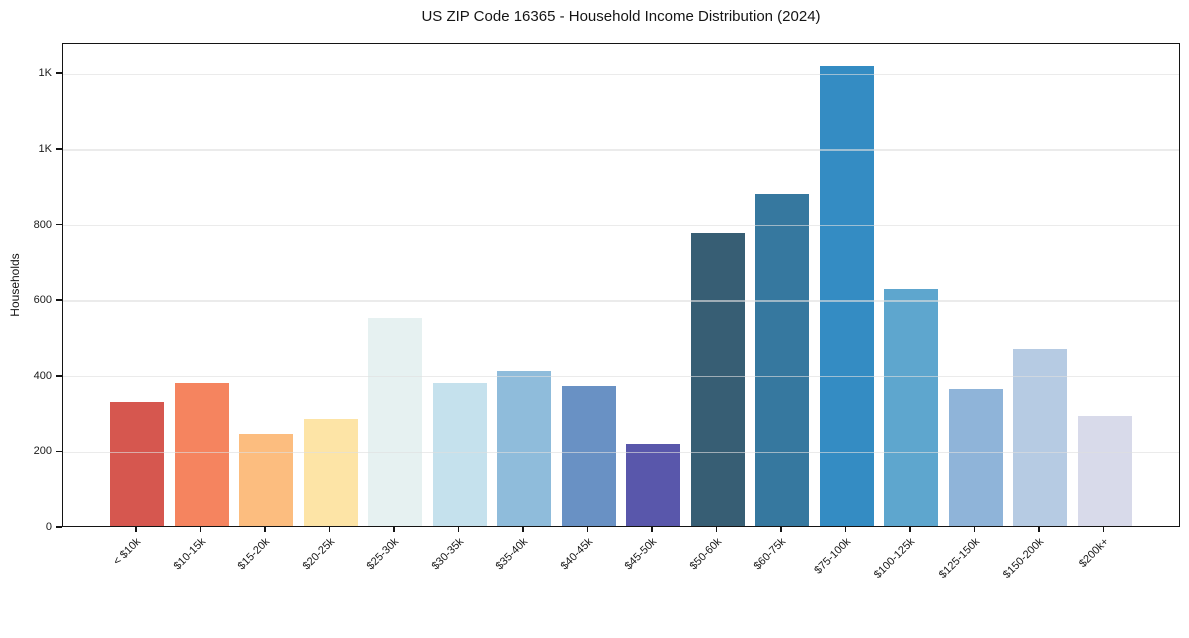 The height and width of the screenshot is (638, 1189). I want to click on y-tick-label: 200, so click(42, 451).